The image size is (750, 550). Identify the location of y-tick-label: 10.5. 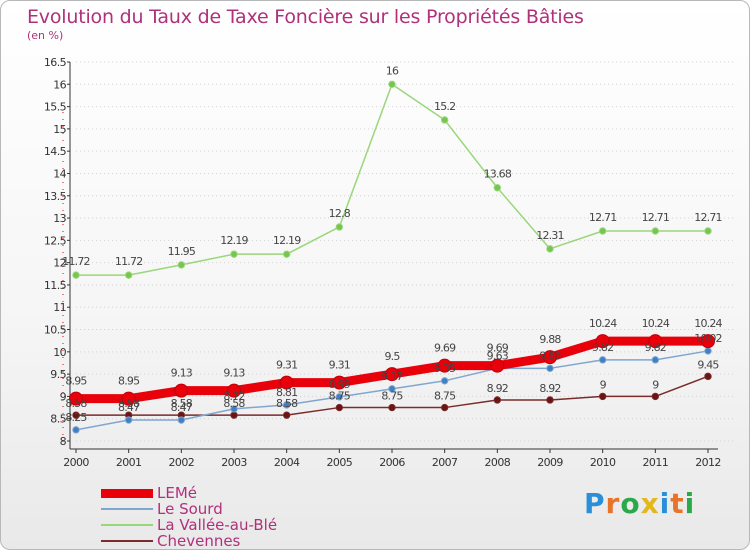
(55, 330).